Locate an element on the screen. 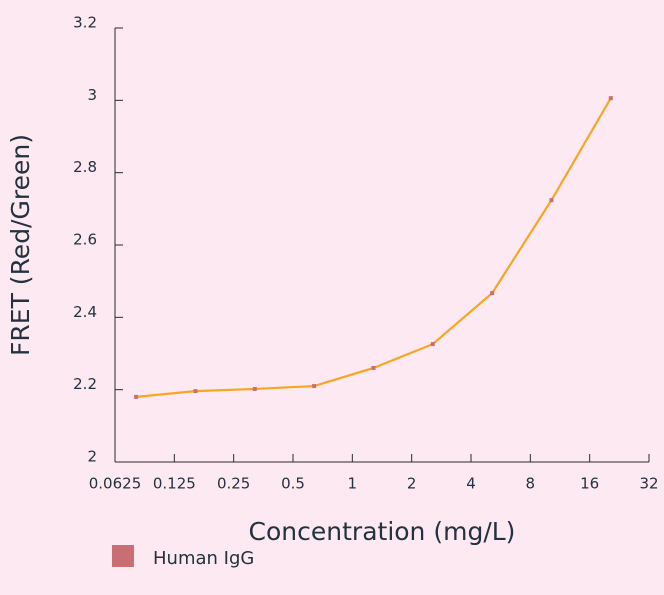 The height and width of the screenshot is (595, 664). y-tick-label: 2 is located at coordinates (92, 457).